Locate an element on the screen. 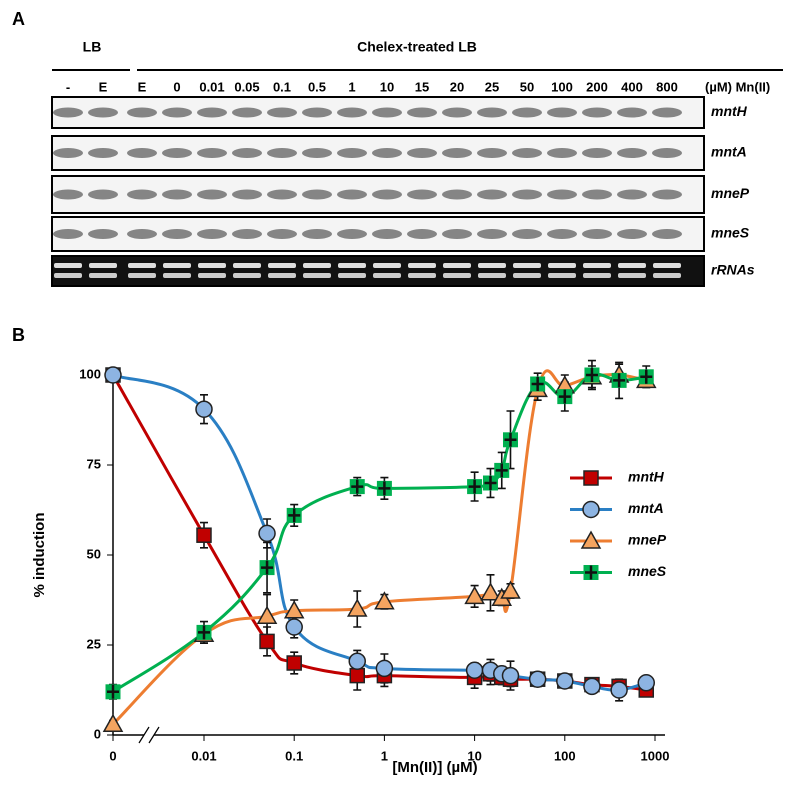  lane-label: 20 is located at coordinates (457, 86).